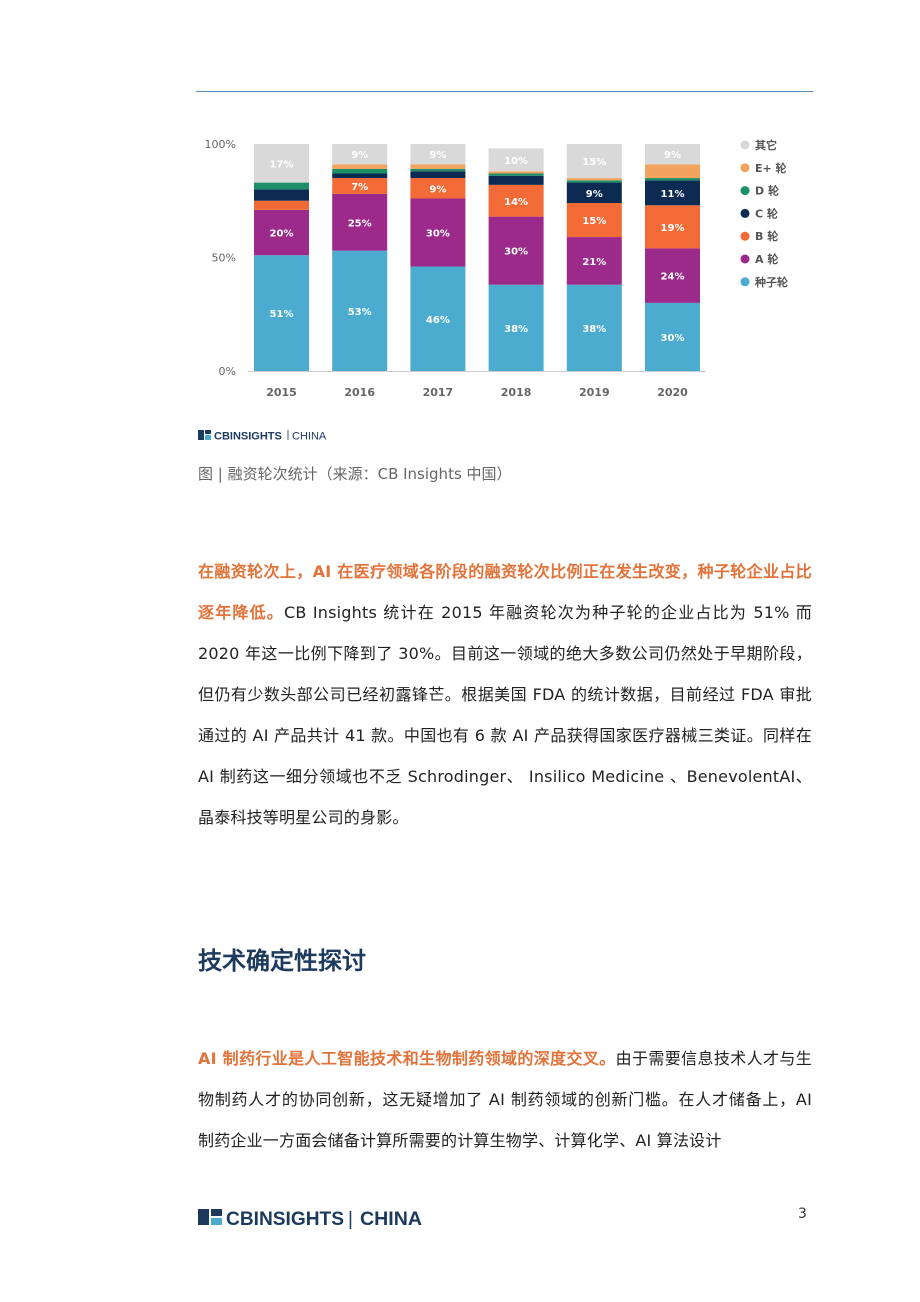 This screenshot has height=1302, width=920. I want to click on bar-data-label: 14%, so click(516, 202).